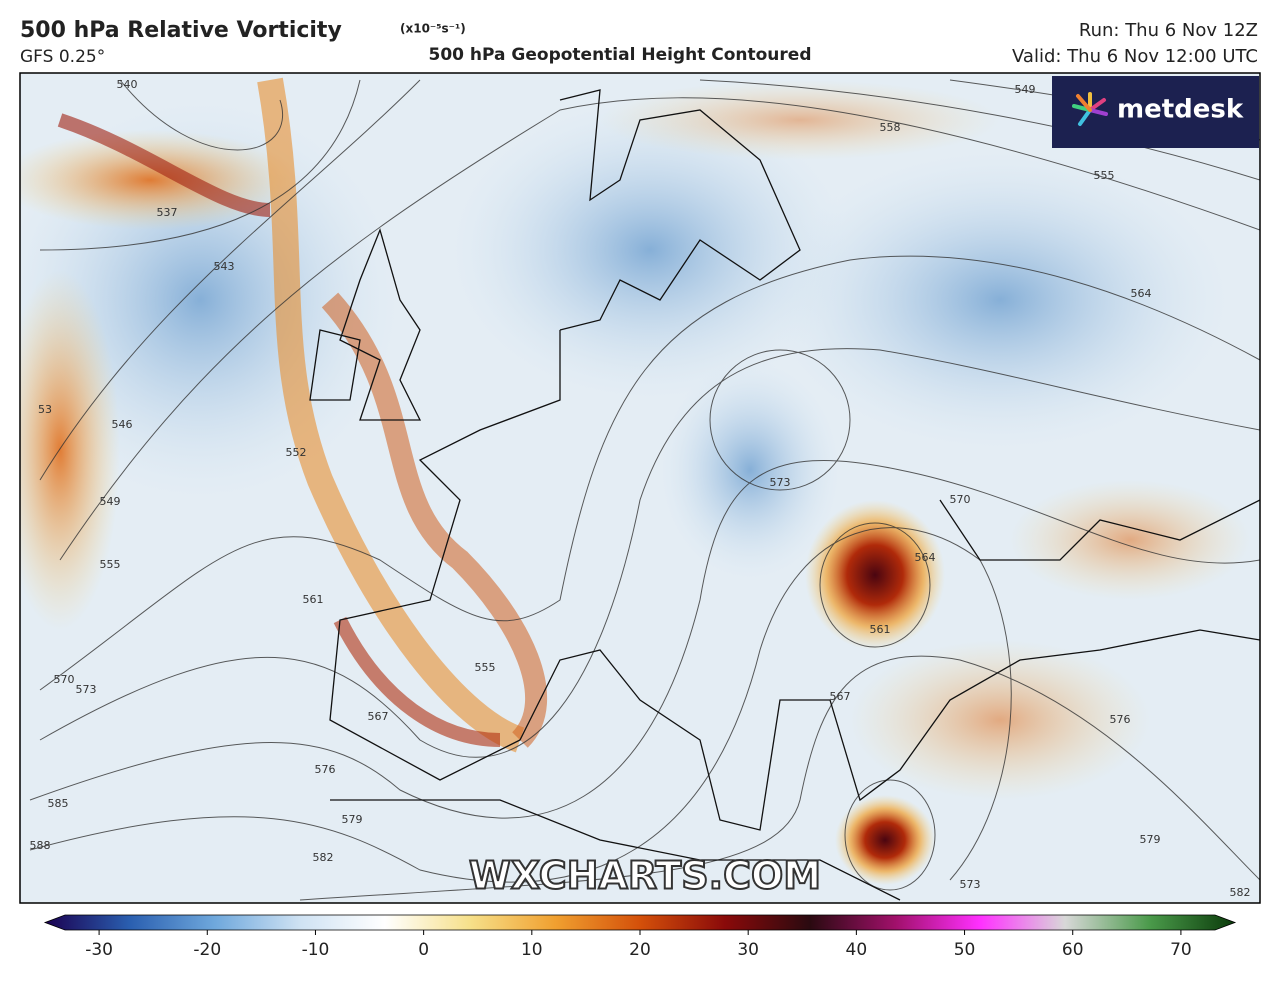 The width and height of the screenshot is (1280, 991). Describe the element at coordinates (62, 57) in the screenshot. I see `model: GFS 0.25°` at that location.